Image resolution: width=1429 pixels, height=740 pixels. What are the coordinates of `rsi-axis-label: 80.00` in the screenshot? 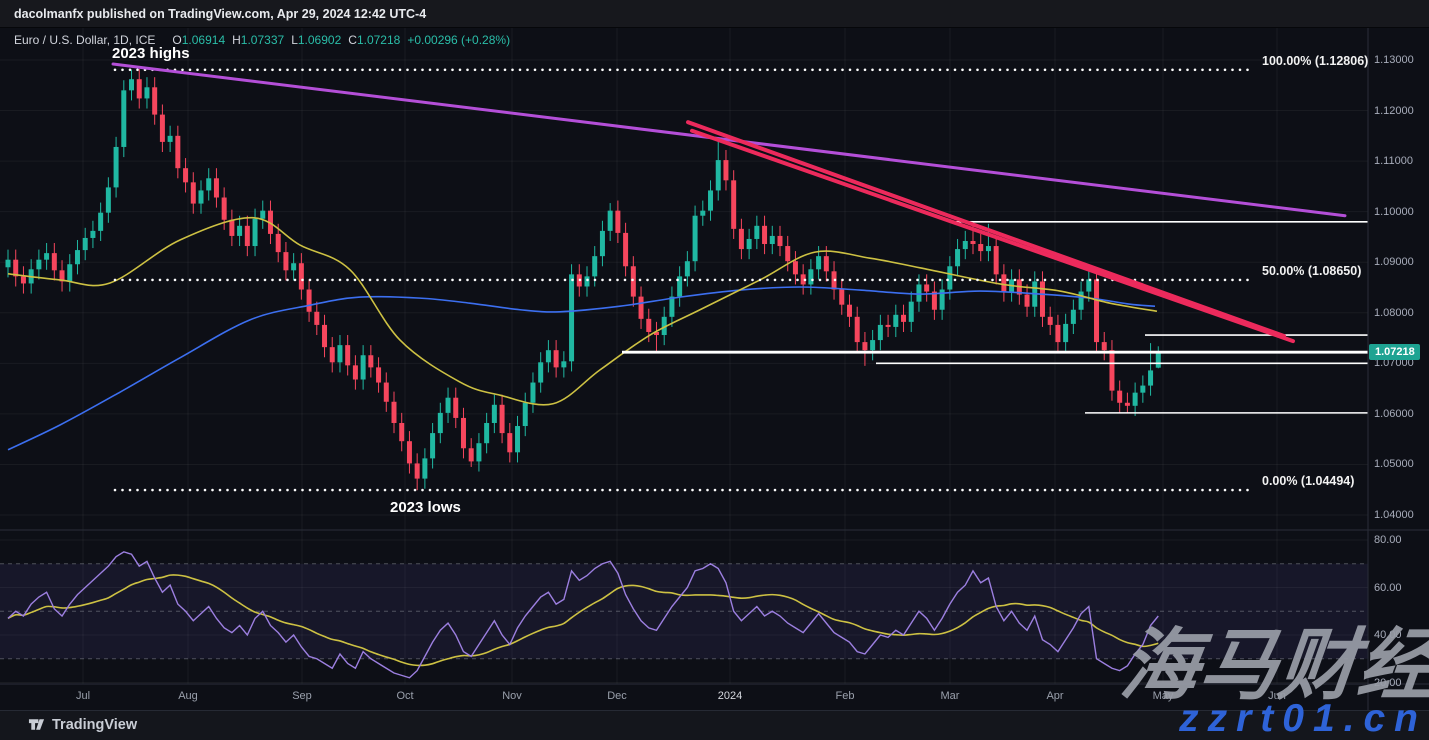 It's located at (1388, 540).